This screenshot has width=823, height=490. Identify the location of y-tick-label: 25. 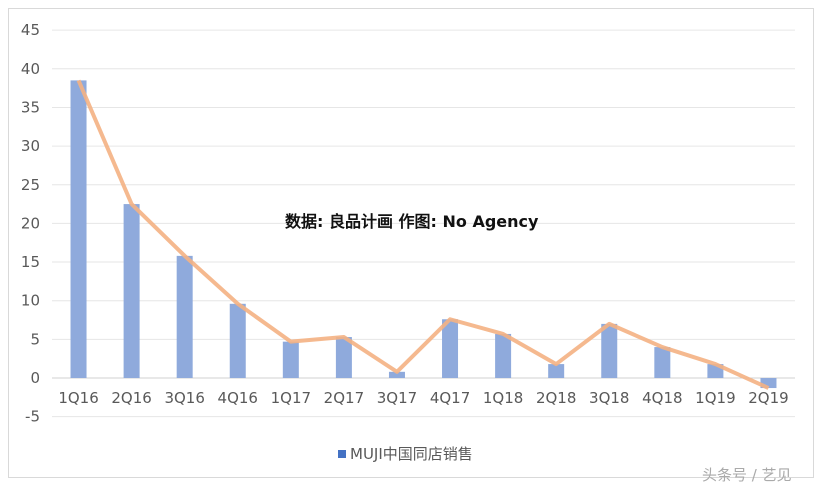
(30, 185).